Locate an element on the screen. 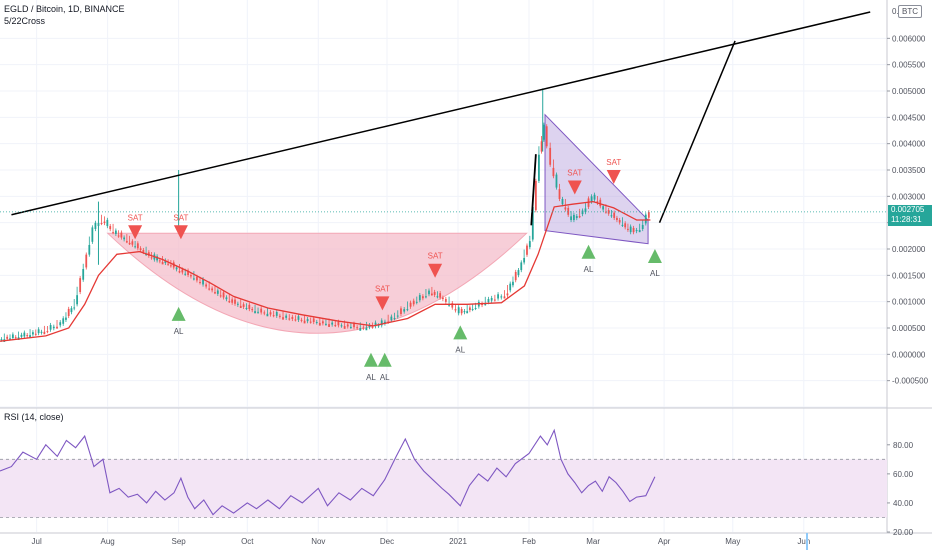  time-scroll-marker is located at coordinates (807, 541).